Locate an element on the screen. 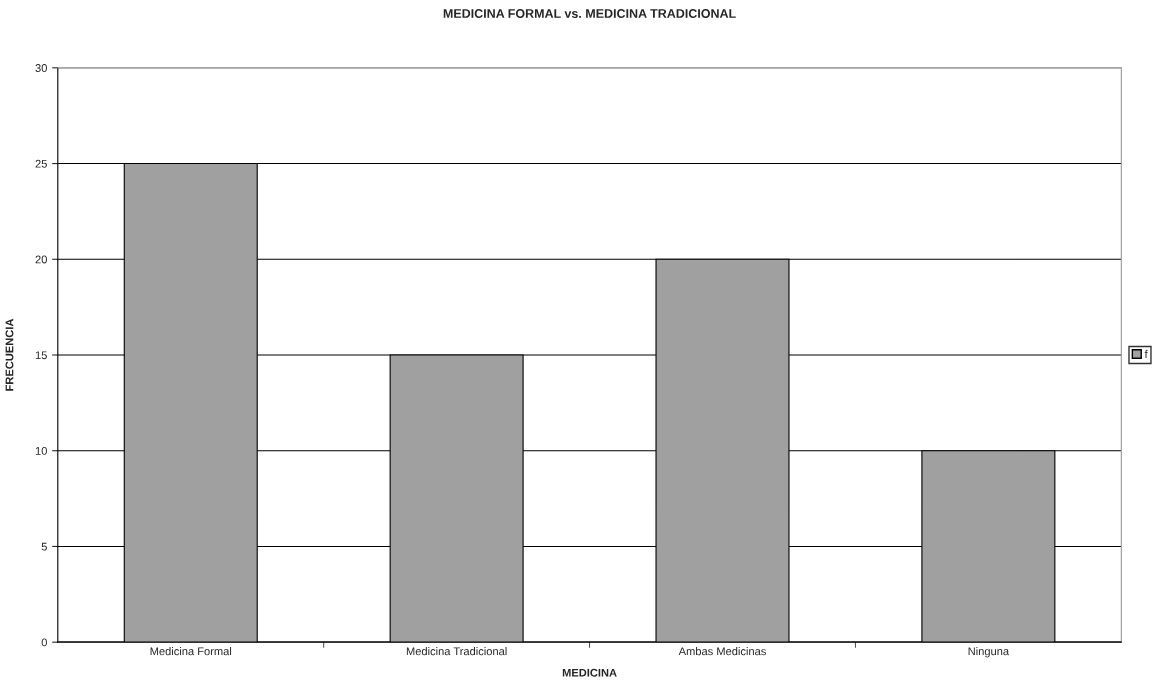 The image size is (1156, 692). y-tick-label: 10 is located at coordinates (41, 450).